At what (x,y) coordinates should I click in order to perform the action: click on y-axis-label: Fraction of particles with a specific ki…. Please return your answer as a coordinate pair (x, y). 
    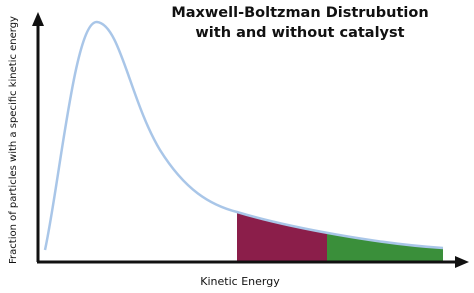
    Looking at the image, I should click on (13, 140).